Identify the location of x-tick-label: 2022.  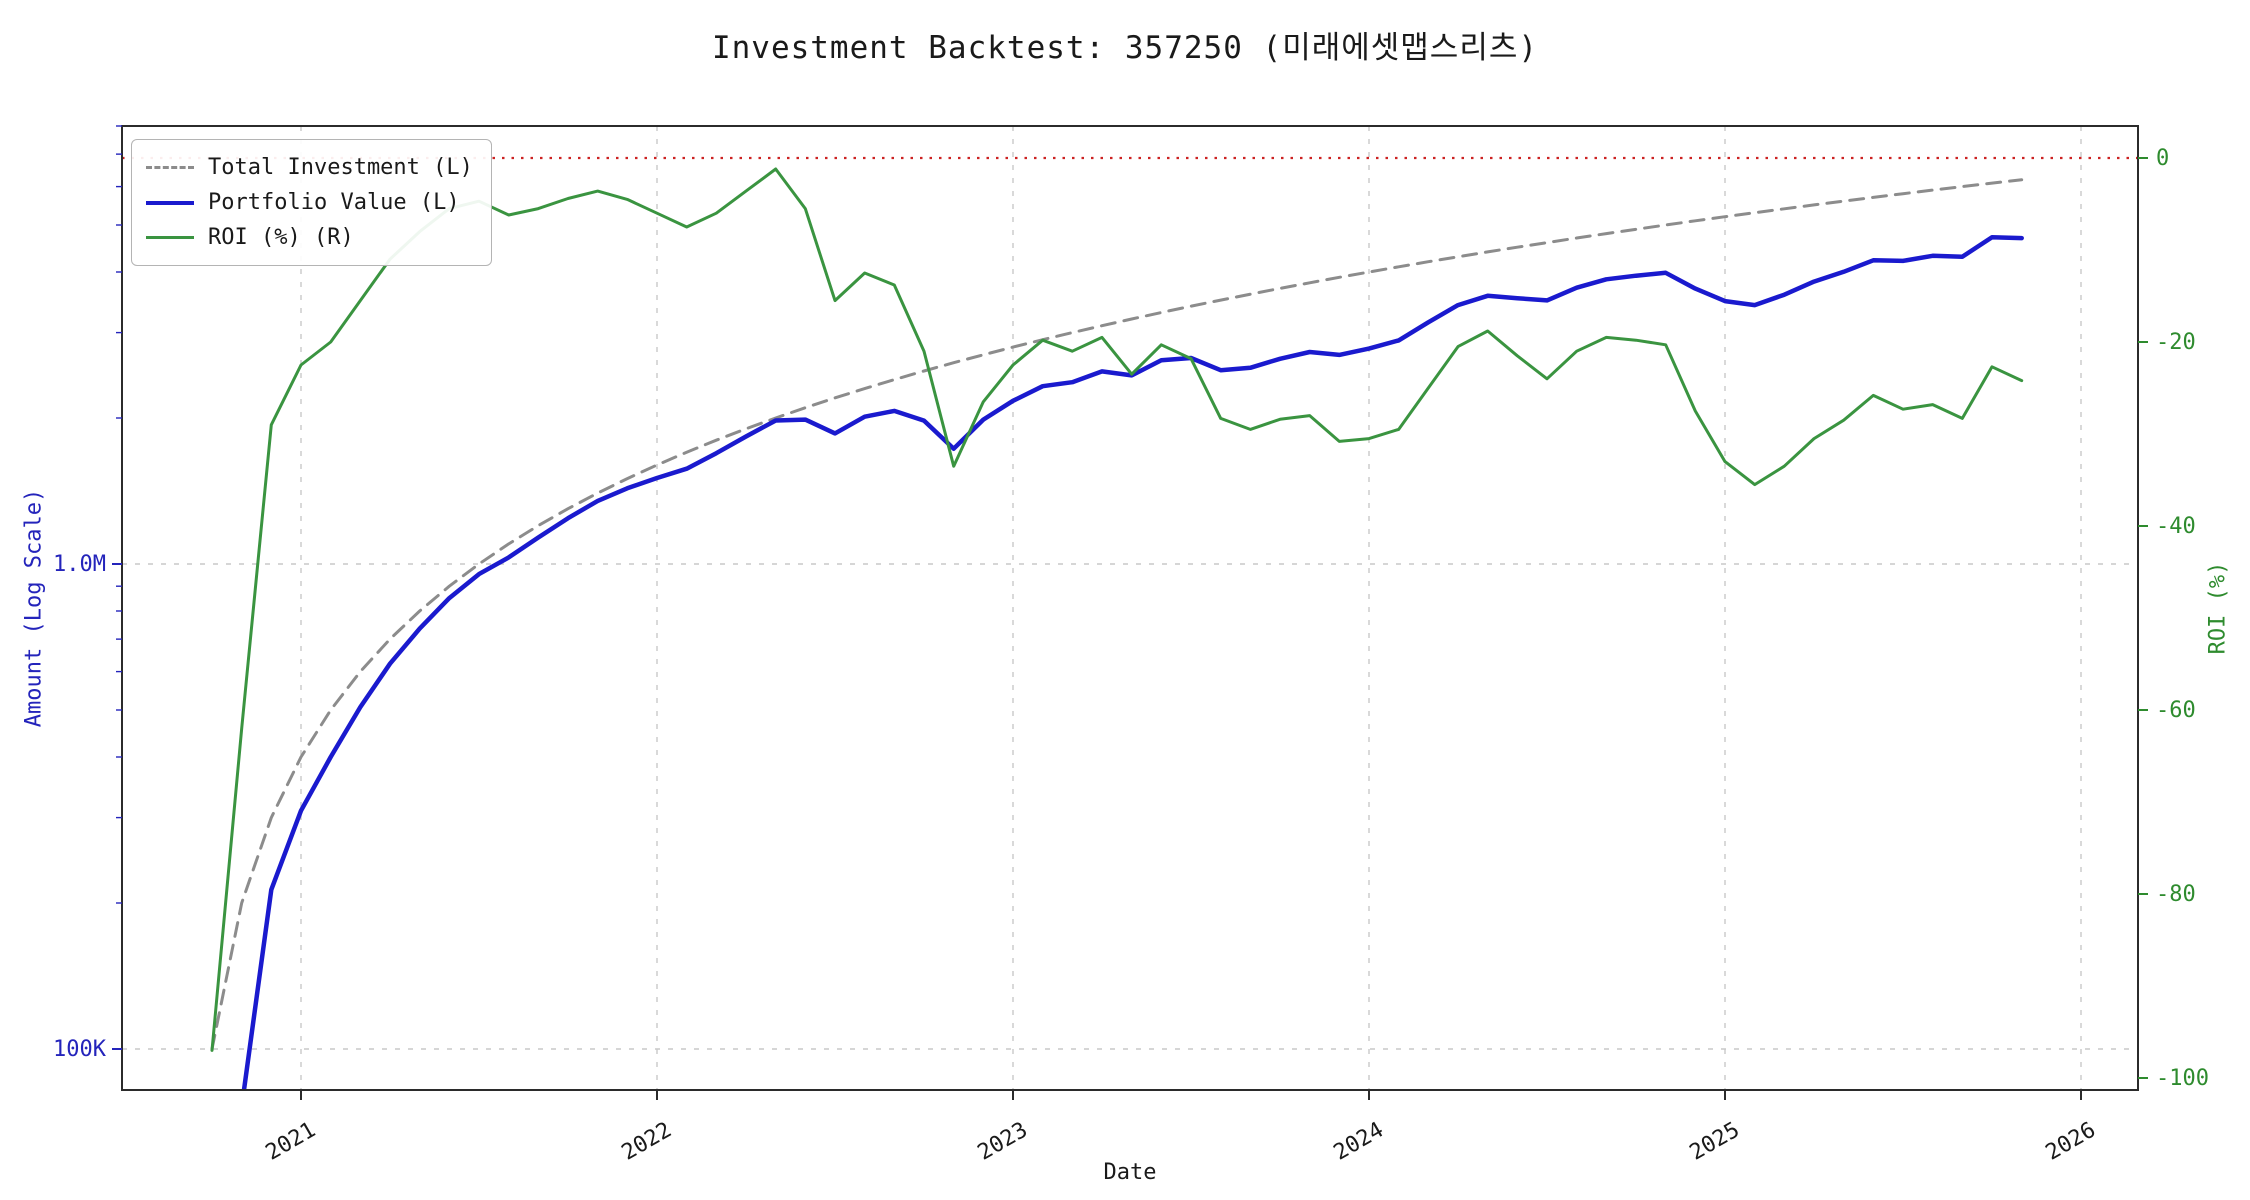
(647, 1142).